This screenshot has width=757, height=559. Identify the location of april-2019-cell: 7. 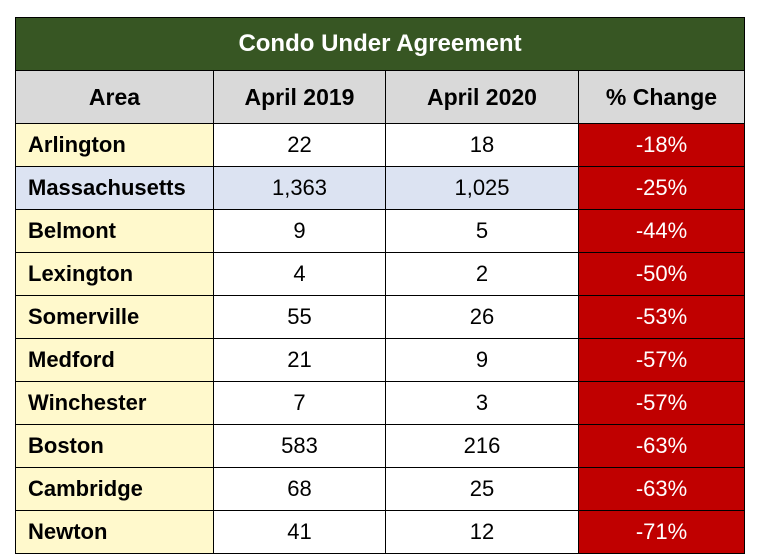
(299, 403).